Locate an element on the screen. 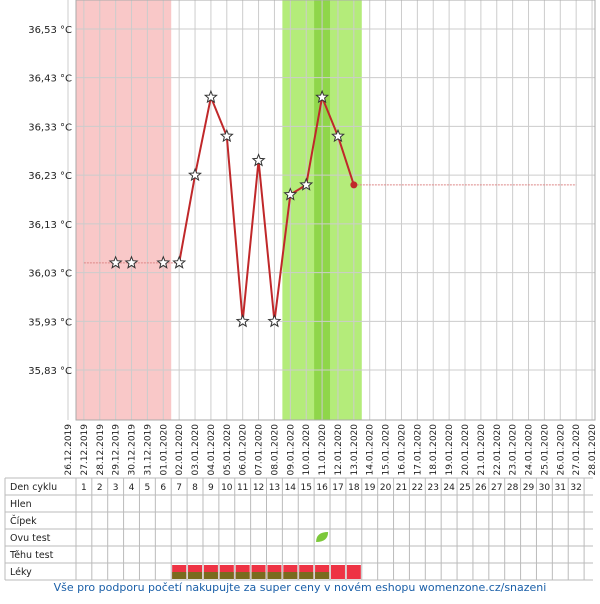 This screenshot has width=600, height=604. cycle-day: 26 is located at coordinates (481, 488).